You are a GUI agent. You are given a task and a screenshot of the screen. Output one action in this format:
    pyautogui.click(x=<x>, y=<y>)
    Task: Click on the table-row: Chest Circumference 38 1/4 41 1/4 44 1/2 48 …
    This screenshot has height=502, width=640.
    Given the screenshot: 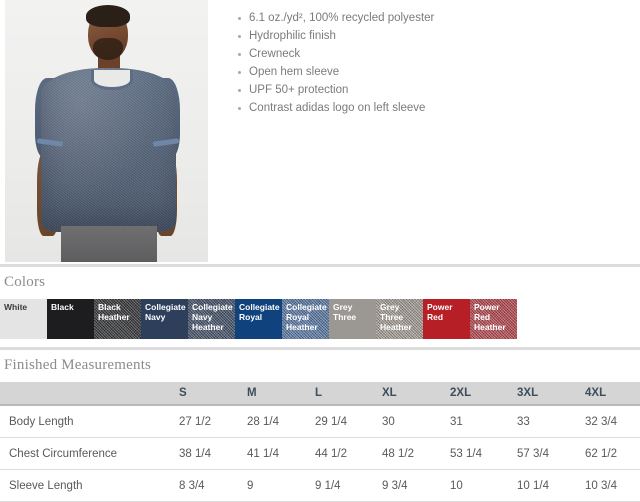 What is the action you would take?
    pyautogui.click(x=320, y=453)
    